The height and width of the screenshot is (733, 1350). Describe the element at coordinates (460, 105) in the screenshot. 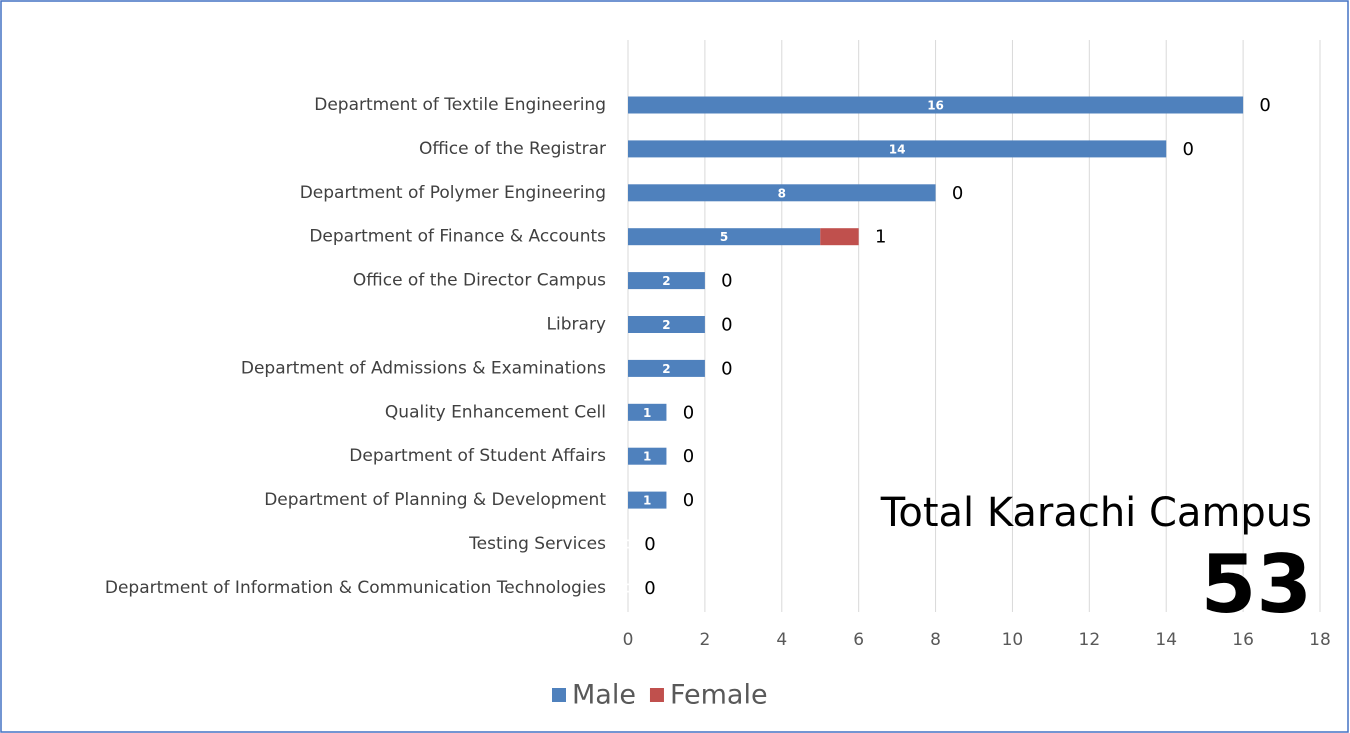

I see `y-tick-label: Department of Textile Engineering` at that location.